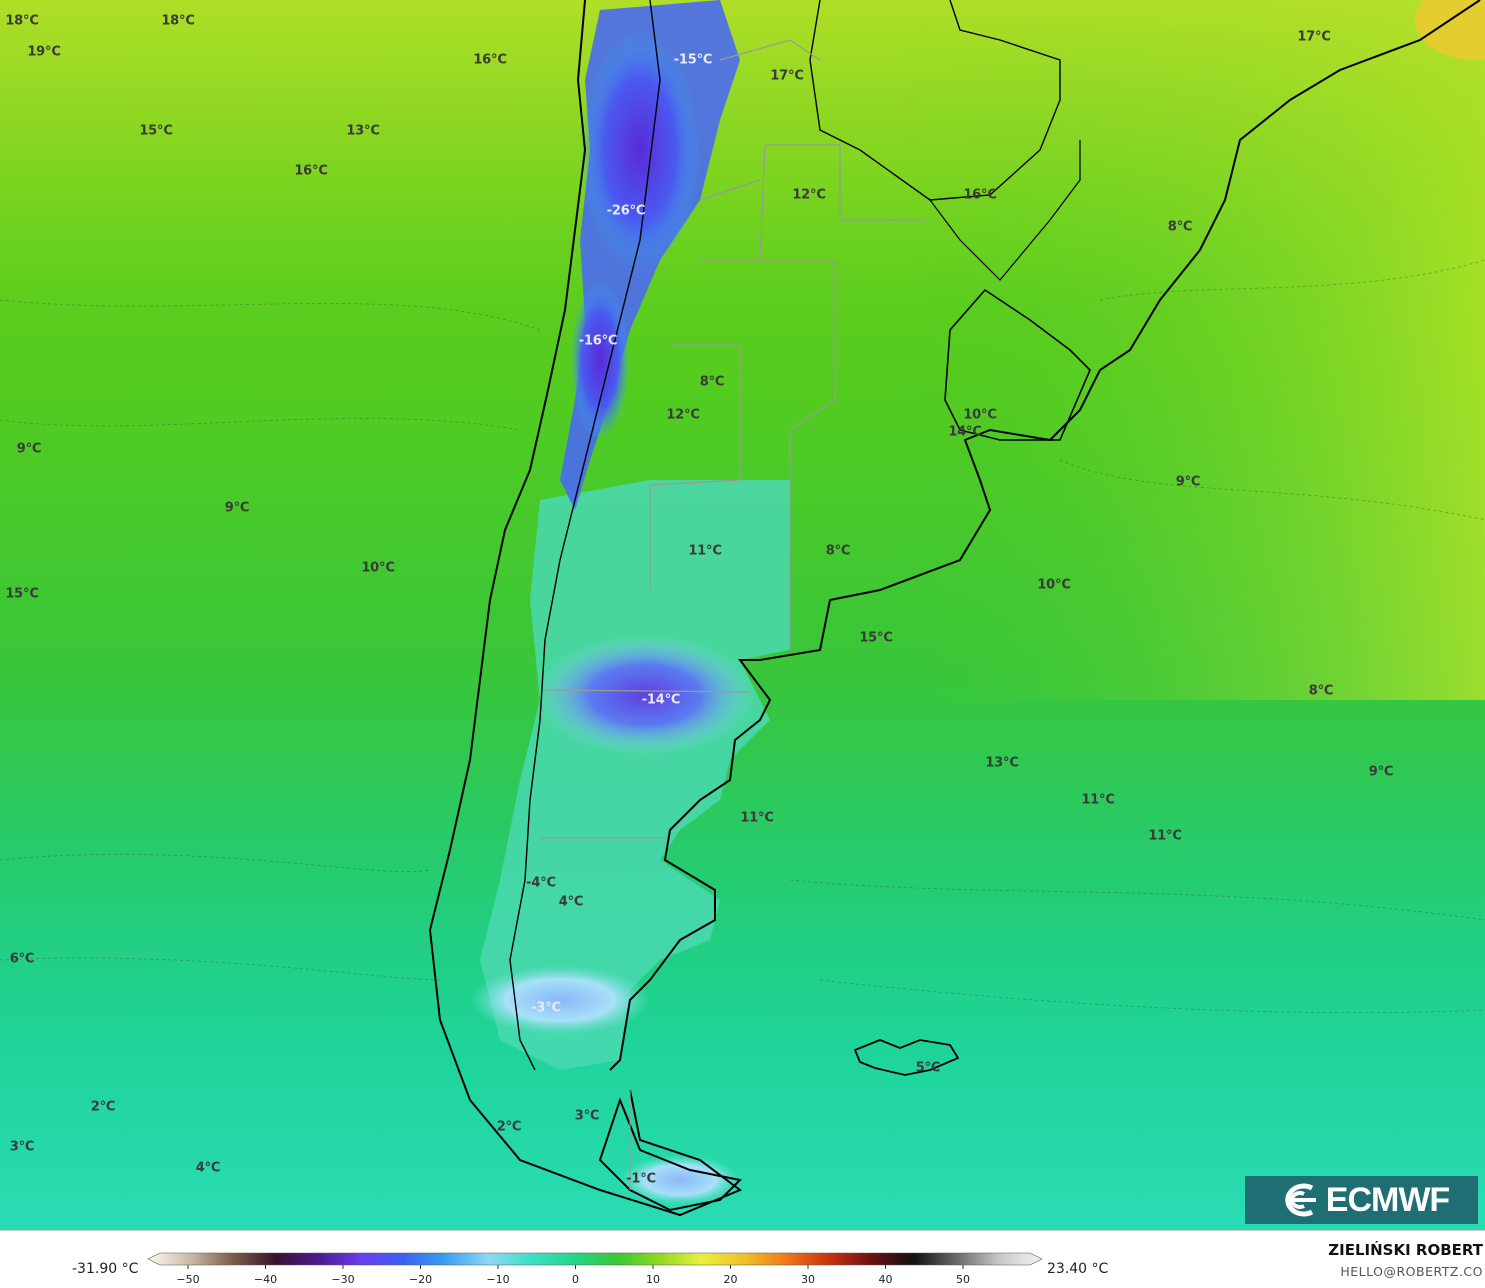  What do you see at coordinates (1405, 1250) in the screenshot?
I see `author-name: ZIELIŃSKI ROBERT` at bounding box center [1405, 1250].